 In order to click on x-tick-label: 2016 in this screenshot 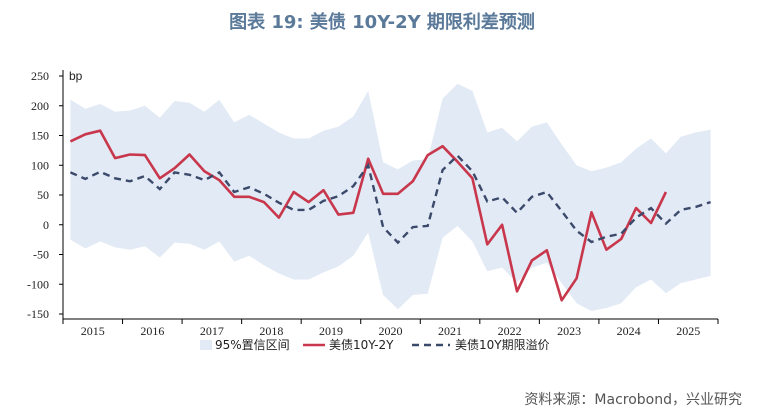, I will do `click(152, 331)`.